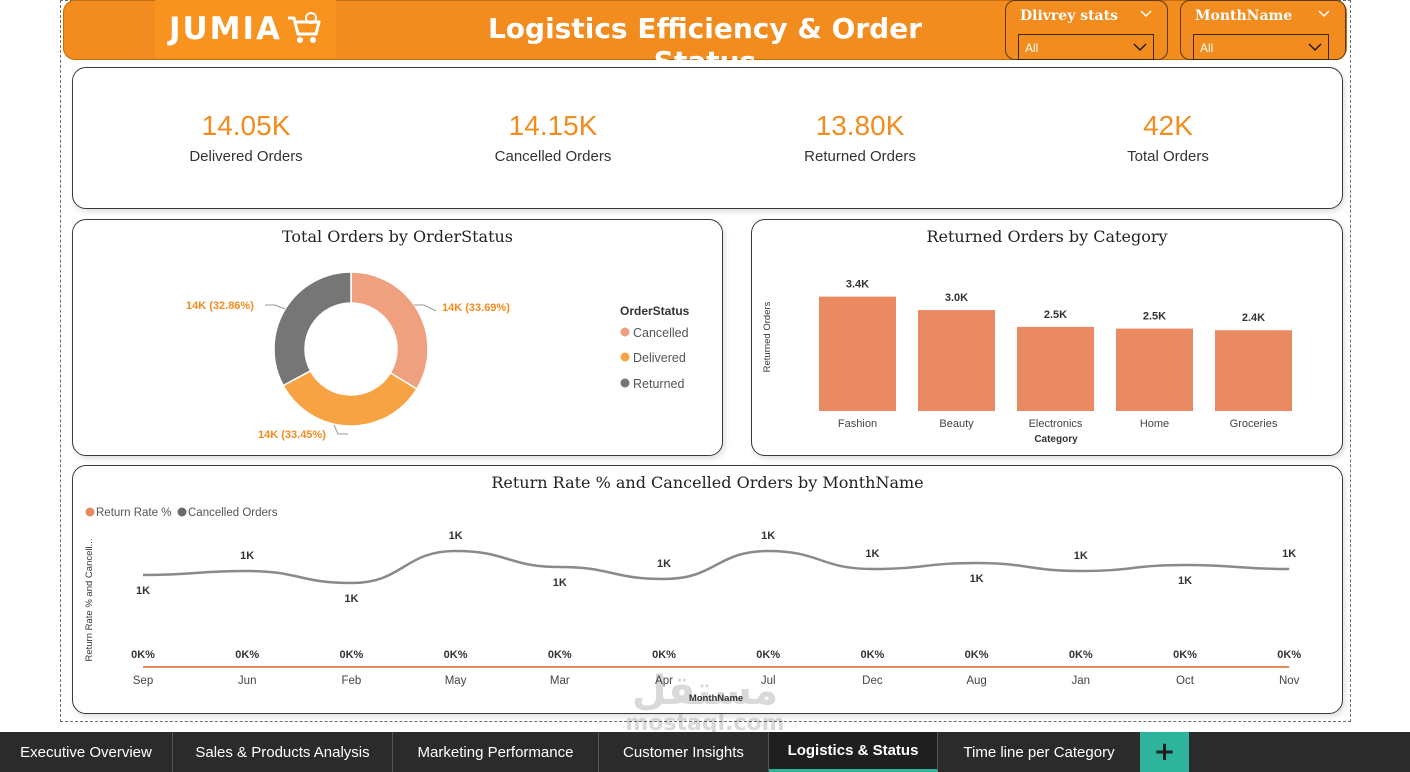 The image size is (1410, 772). Describe the element at coordinates (245, 29) in the screenshot. I see `jumia-logo: JUMIA` at that location.